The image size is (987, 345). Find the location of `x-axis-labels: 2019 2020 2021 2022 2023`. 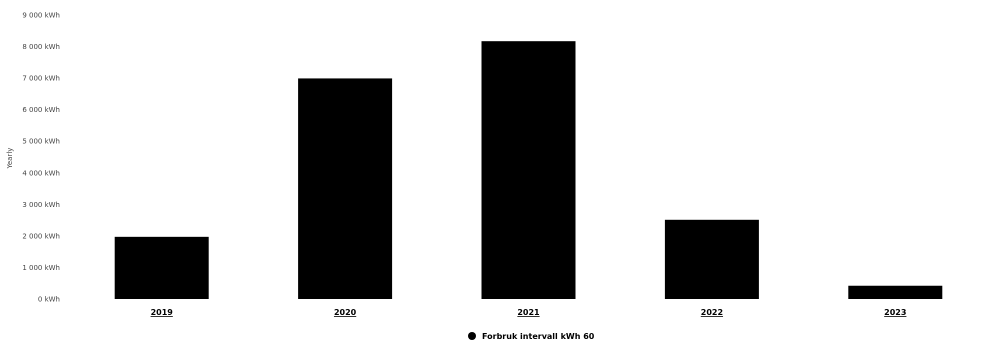

x-axis-labels: 2019 2020 2021 2022 2023 is located at coordinates (529, 312).